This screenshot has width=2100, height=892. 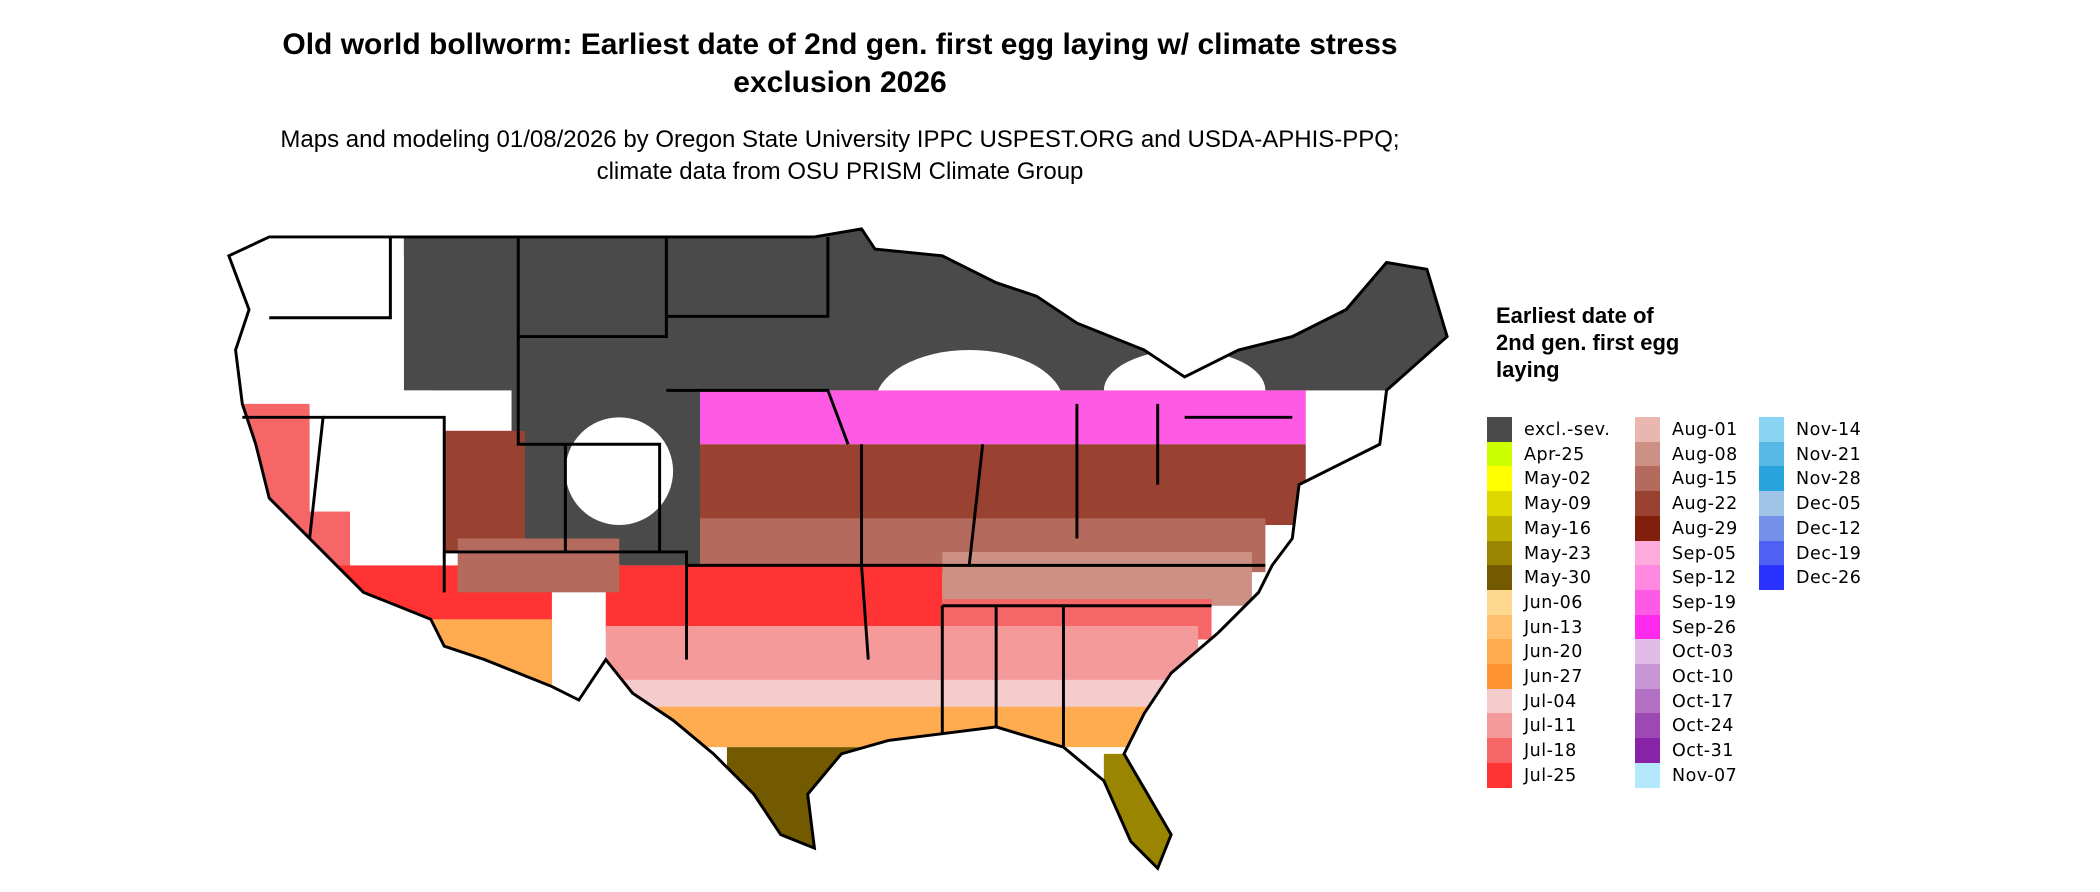 What do you see at coordinates (1703, 751) in the screenshot?
I see `legend-label: Oct-31` at bounding box center [1703, 751].